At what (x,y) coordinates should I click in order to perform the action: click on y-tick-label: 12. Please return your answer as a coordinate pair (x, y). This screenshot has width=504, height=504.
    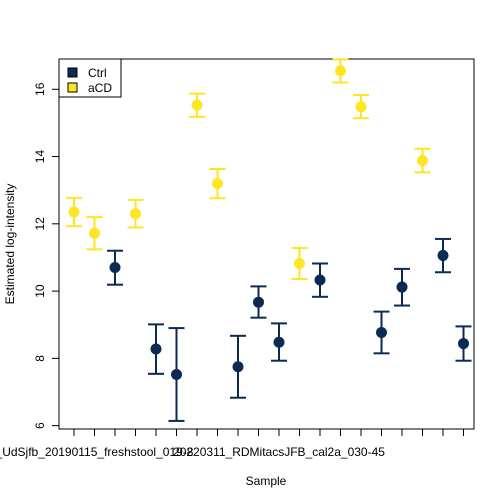
    Looking at the image, I should click on (40, 224).